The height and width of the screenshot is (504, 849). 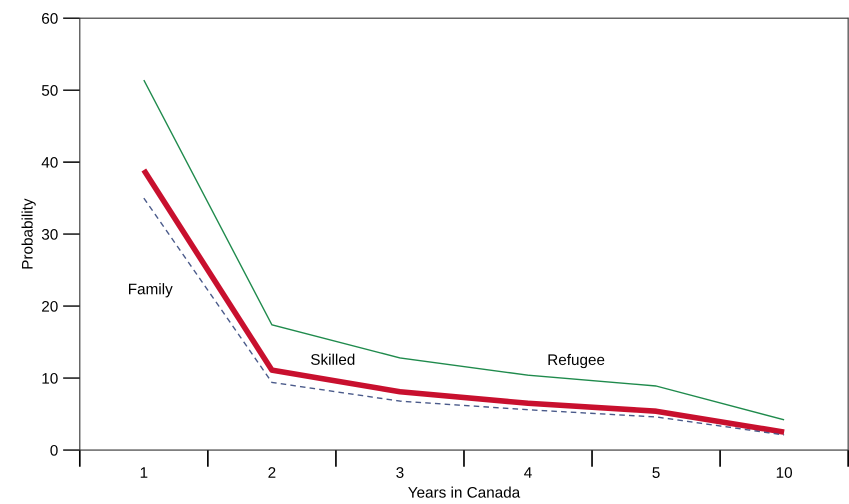 I want to click on y-tick-label: 50, so click(x=50, y=90).